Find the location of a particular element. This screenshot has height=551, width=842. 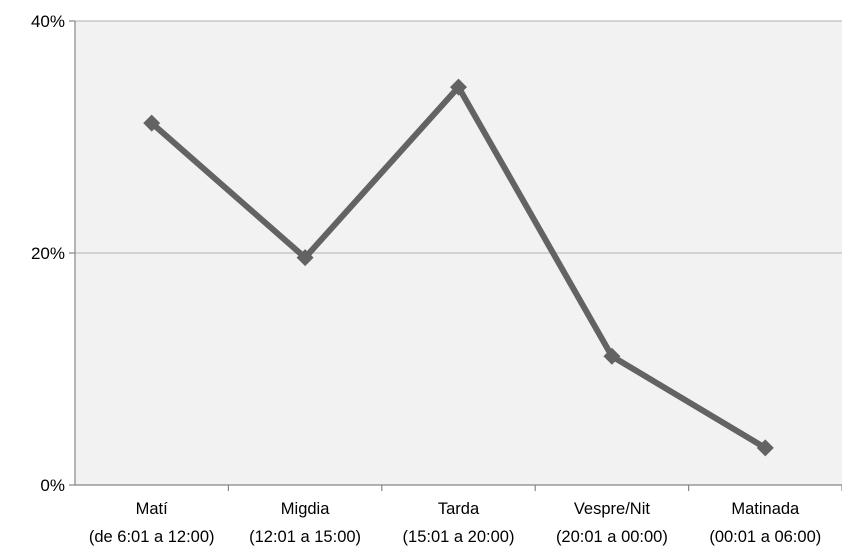

y-axis-ticks: 0% 20% 40% is located at coordinates (53, 253).